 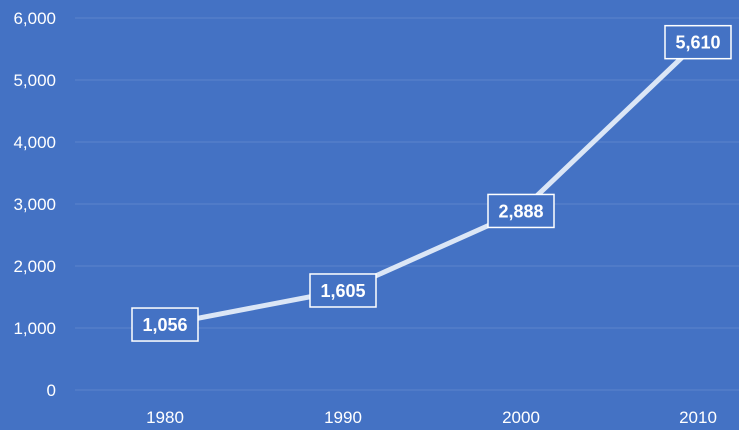 What do you see at coordinates (34, 328) in the screenshot?
I see `y-tick-label: 1,000` at bounding box center [34, 328].